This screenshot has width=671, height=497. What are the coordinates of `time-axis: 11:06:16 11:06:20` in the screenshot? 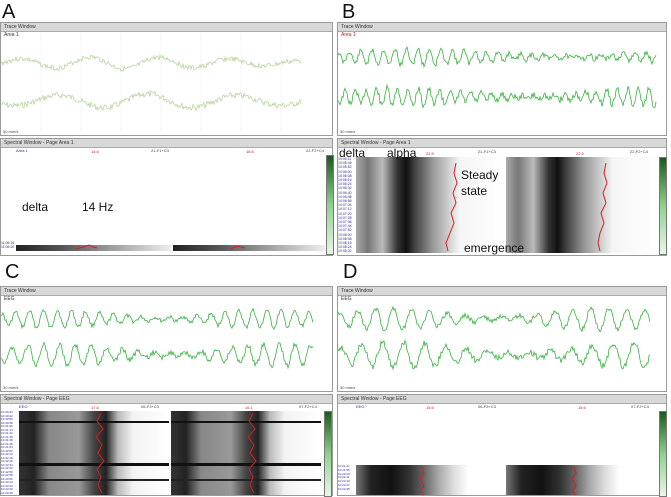 It's located at (10, 245).